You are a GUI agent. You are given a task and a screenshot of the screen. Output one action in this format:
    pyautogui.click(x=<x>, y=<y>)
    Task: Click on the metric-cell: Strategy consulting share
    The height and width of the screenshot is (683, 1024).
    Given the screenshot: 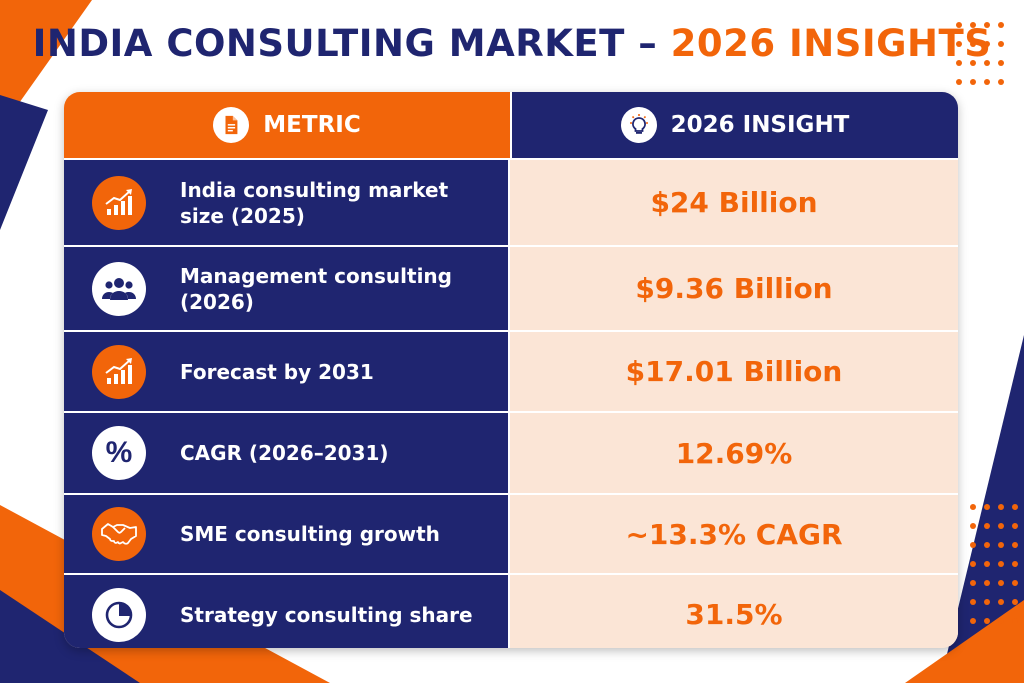 What is the action you would take?
    pyautogui.click(x=287, y=611)
    